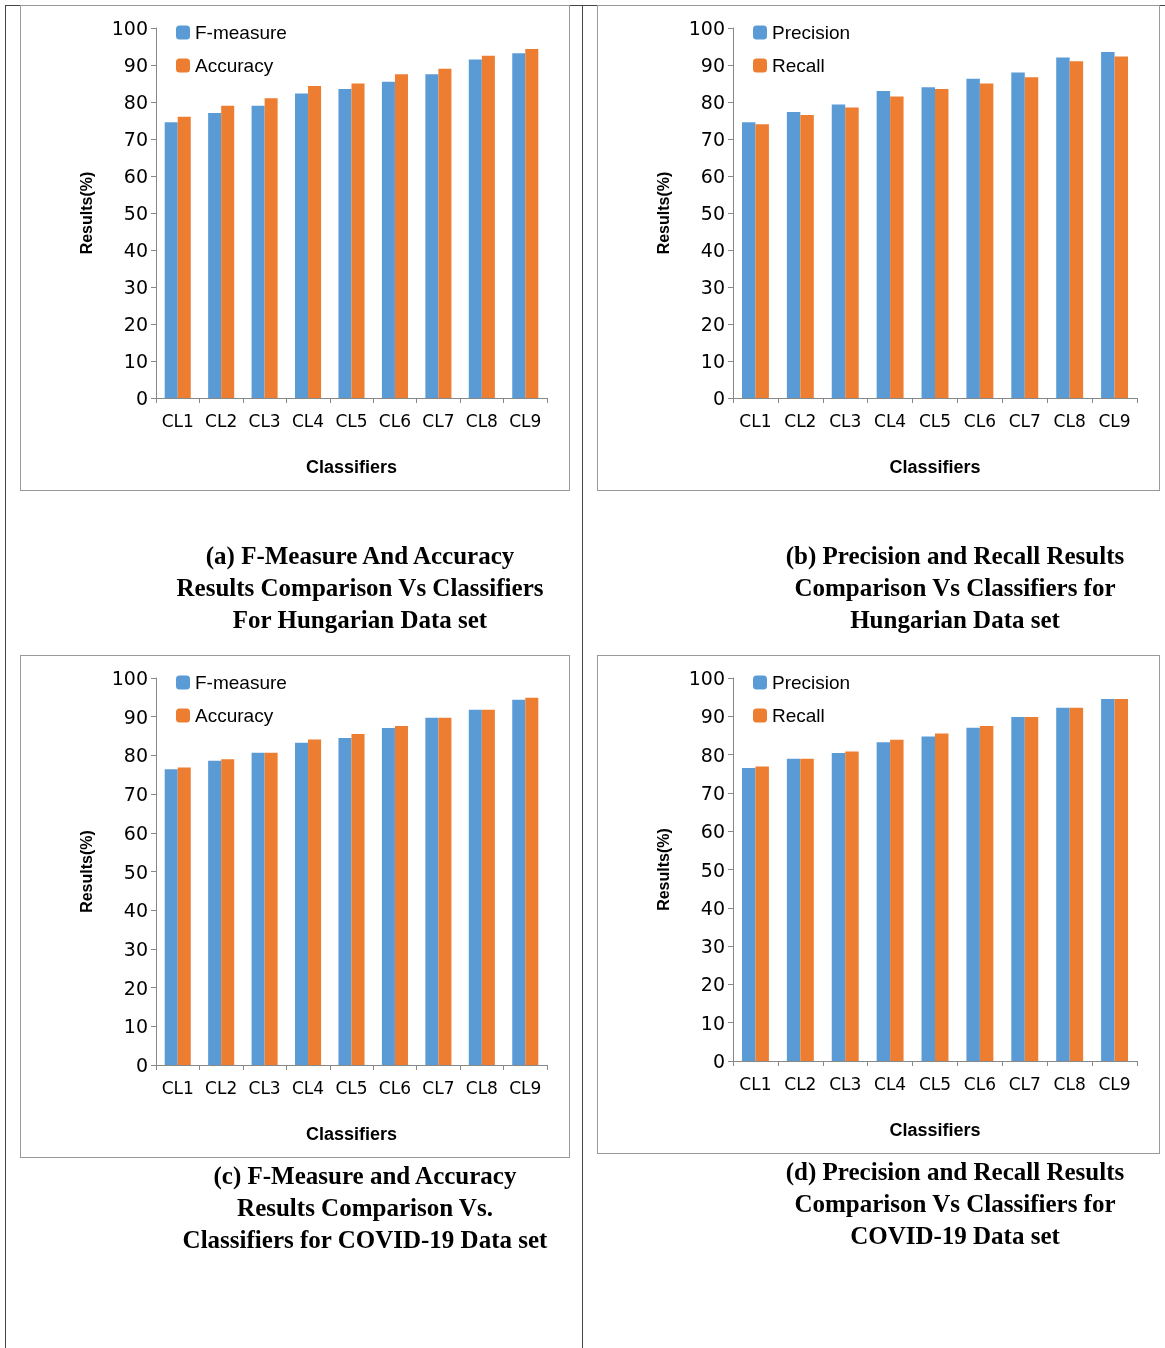  I want to click on x-tick-label: CL7, so click(438, 420).